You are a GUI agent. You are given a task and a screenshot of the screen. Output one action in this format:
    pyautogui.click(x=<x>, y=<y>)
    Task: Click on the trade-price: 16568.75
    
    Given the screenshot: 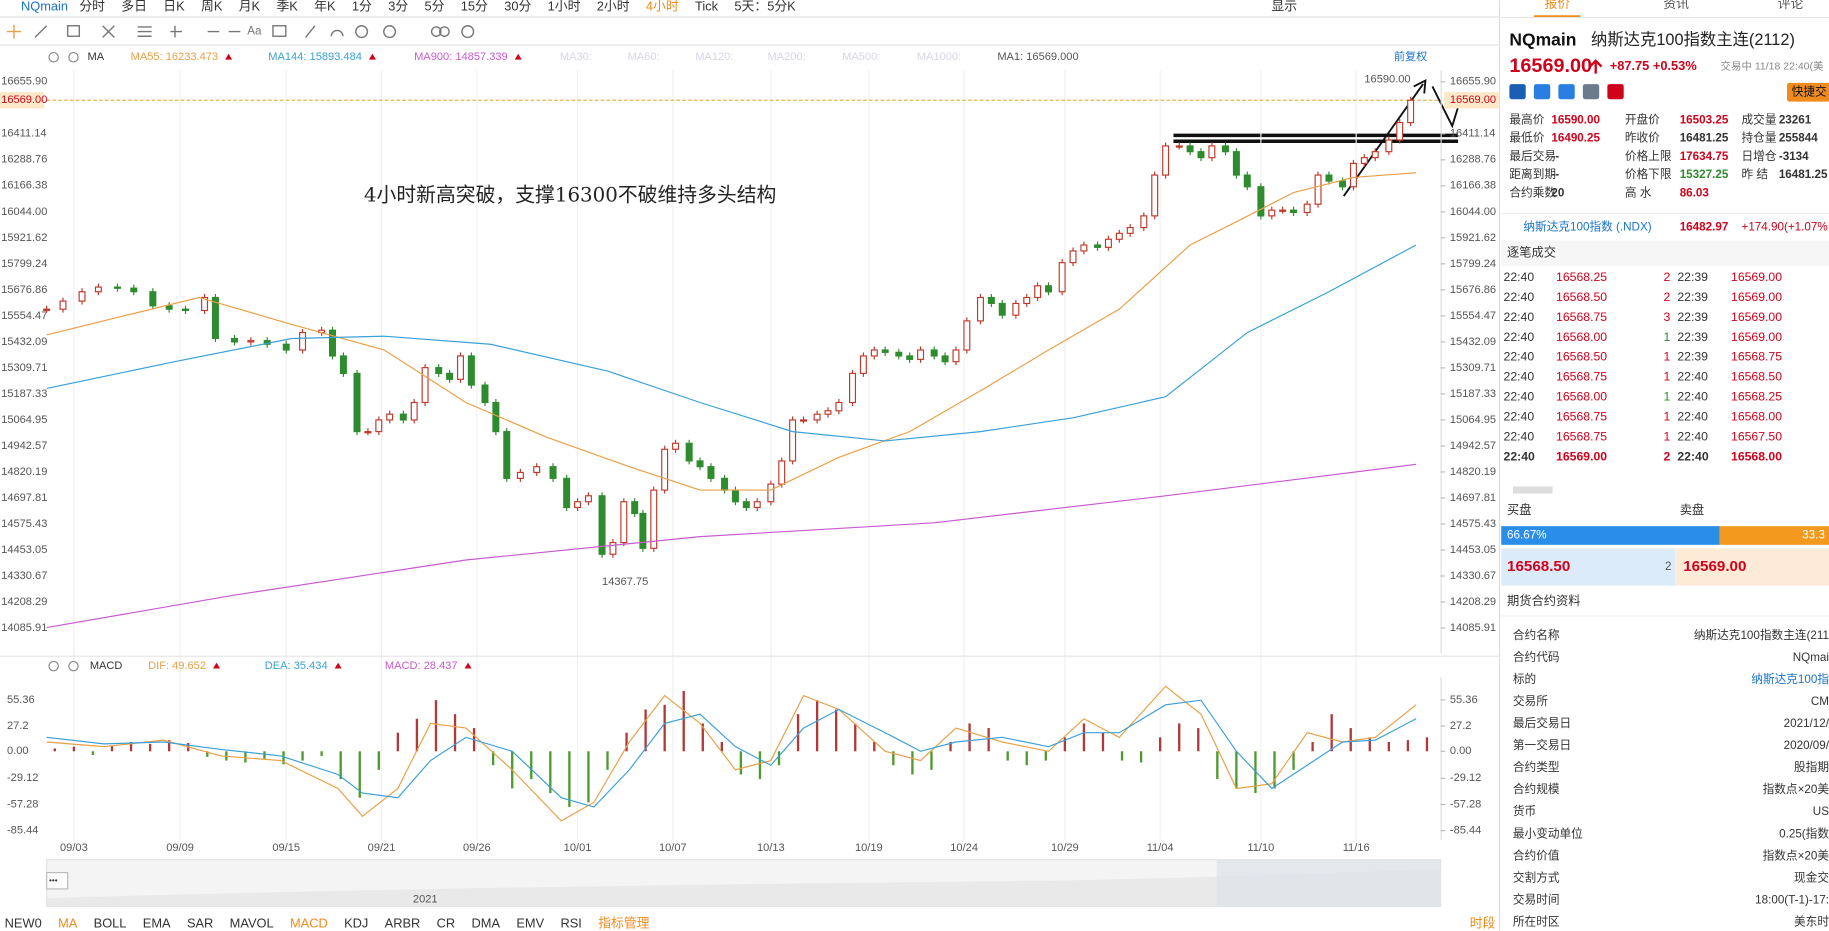 What is the action you would take?
    pyautogui.click(x=1581, y=437)
    